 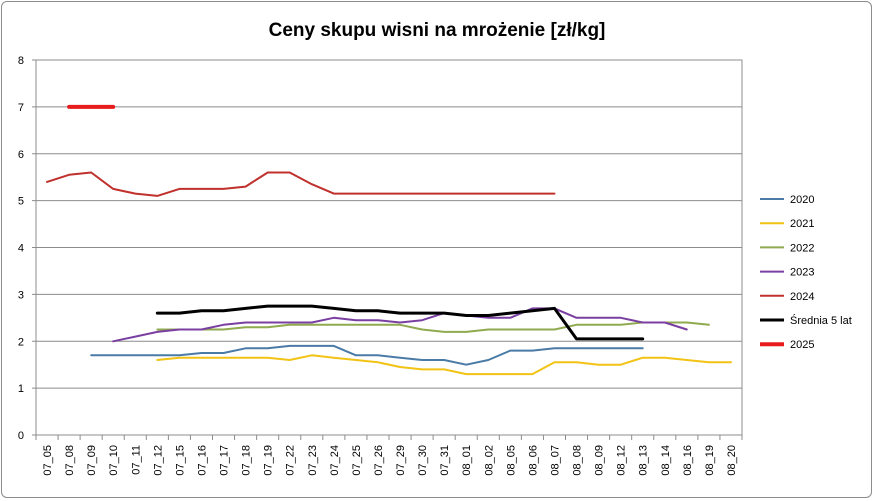 What do you see at coordinates (21, 155) in the screenshot?
I see `y-tick-label: 6` at bounding box center [21, 155].